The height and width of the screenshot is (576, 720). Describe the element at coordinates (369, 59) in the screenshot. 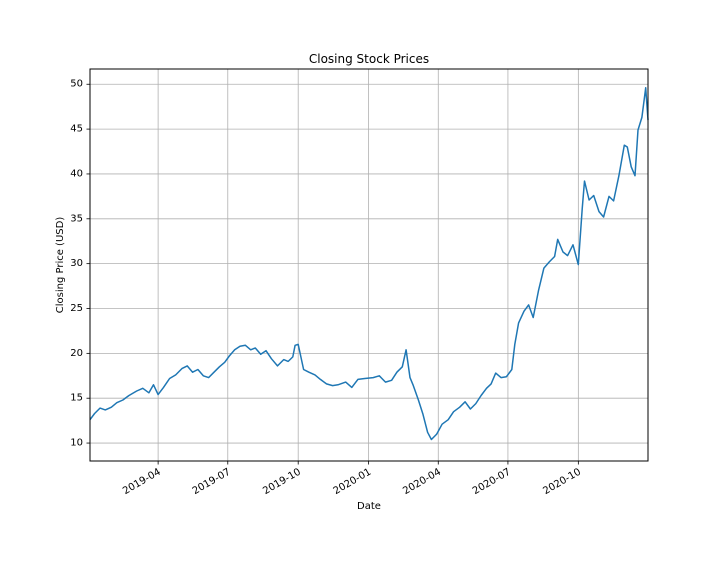

I see `chart-title: Closing Stock Prices` at that location.